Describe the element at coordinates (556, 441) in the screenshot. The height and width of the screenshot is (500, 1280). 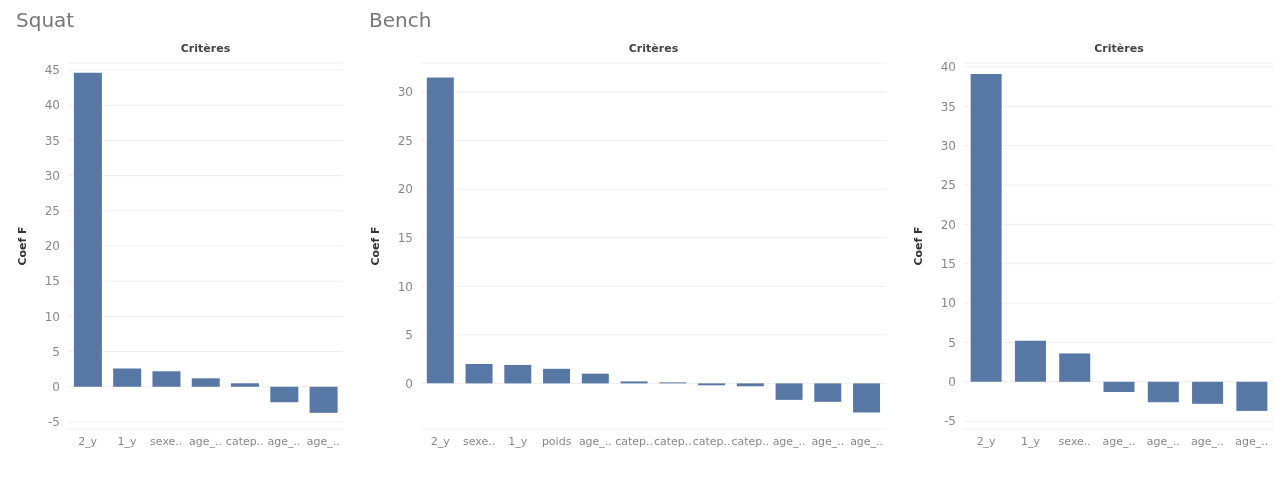
I see `x-tick-label: poids` at that location.